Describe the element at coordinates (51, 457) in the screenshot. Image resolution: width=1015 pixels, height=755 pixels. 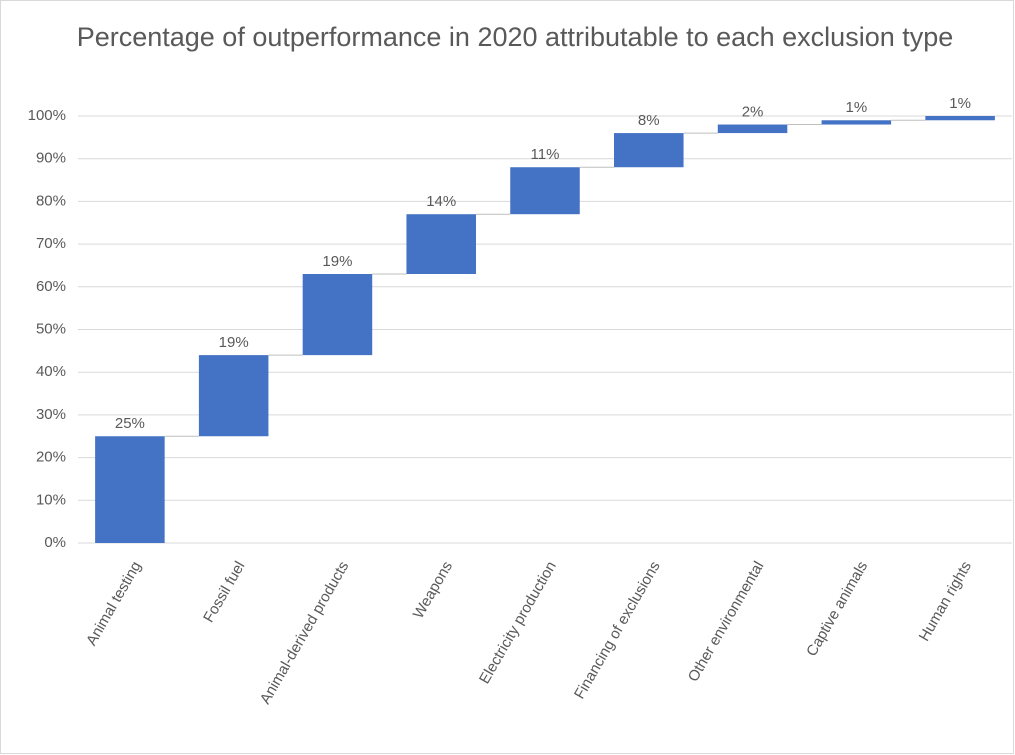
I see `y-tick-label: 20%` at that location.